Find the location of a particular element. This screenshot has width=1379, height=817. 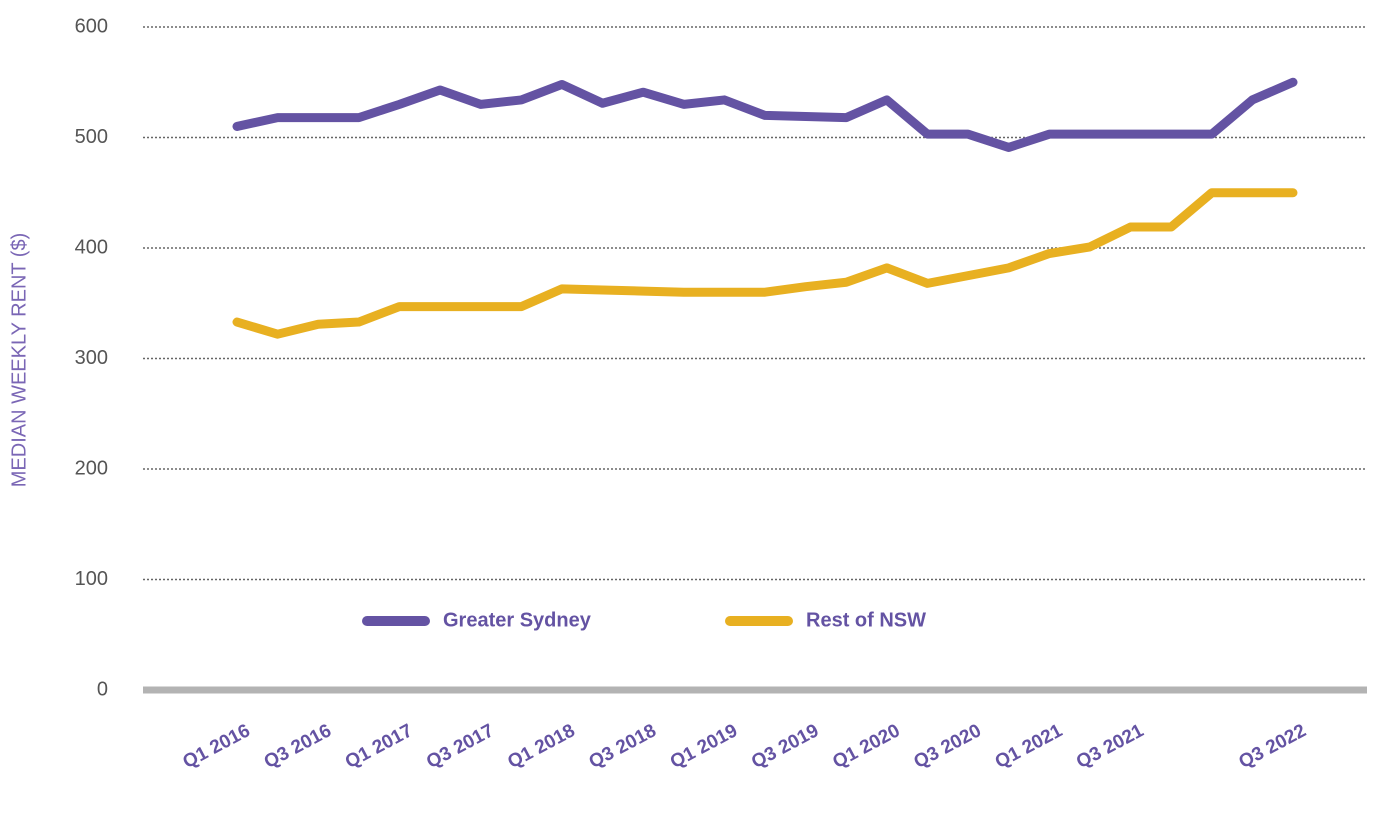

x-tick-label: Q3 2021 is located at coordinates (1110, 746).